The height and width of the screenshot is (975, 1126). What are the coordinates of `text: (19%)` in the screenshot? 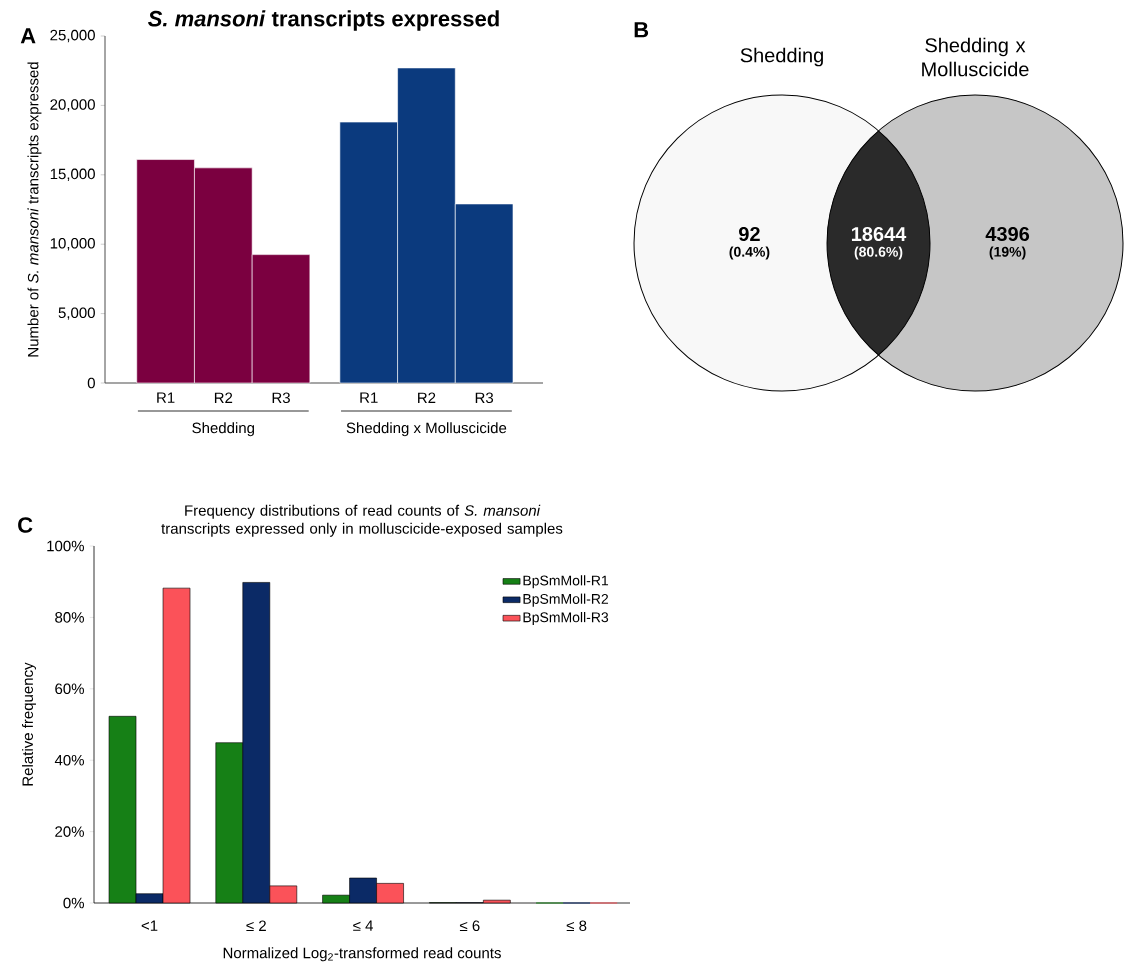 It's located at (1007, 253).